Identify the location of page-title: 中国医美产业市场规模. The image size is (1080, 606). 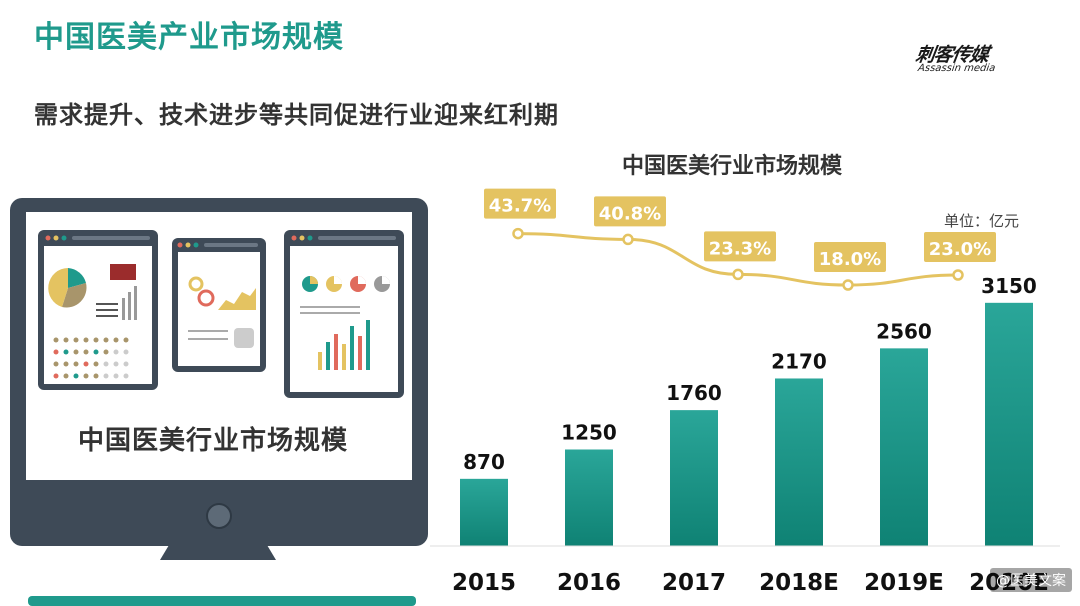
(189, 37).